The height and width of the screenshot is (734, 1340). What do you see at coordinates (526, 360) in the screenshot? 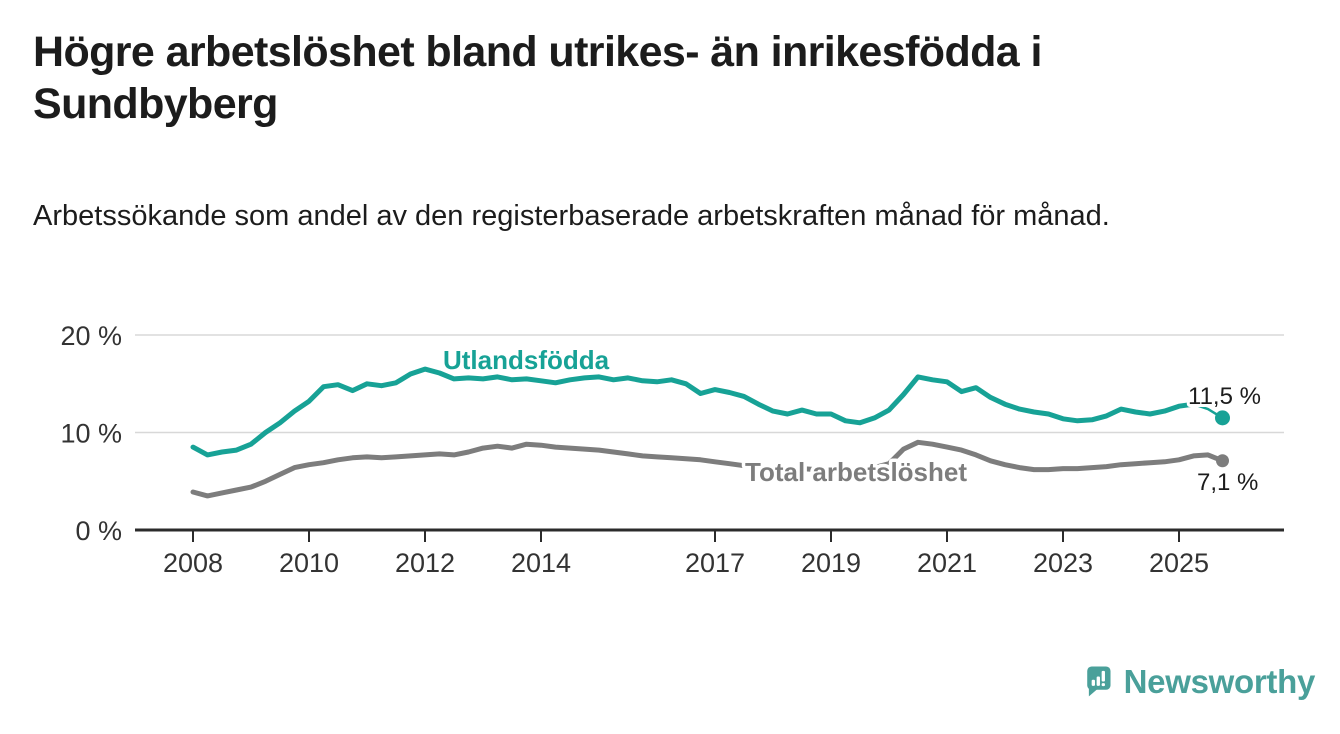
I see `series-label-utlandsfodda: Utlandsfödda` at bounding box center [526, 360].